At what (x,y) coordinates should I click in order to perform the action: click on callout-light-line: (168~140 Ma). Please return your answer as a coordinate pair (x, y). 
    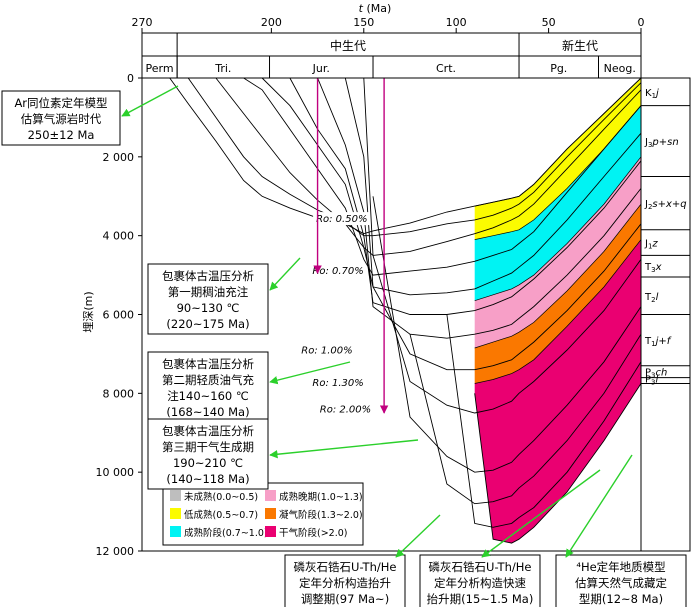
    Looking at the image, I should click on (207, 412).